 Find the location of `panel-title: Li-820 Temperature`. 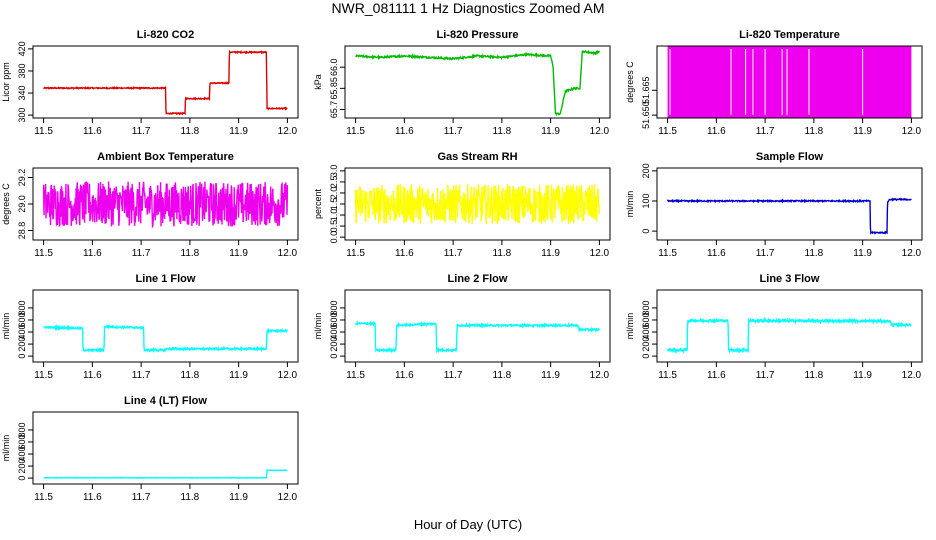

panel-title: Li-820 Temperature is located at coordinates (789, 35).